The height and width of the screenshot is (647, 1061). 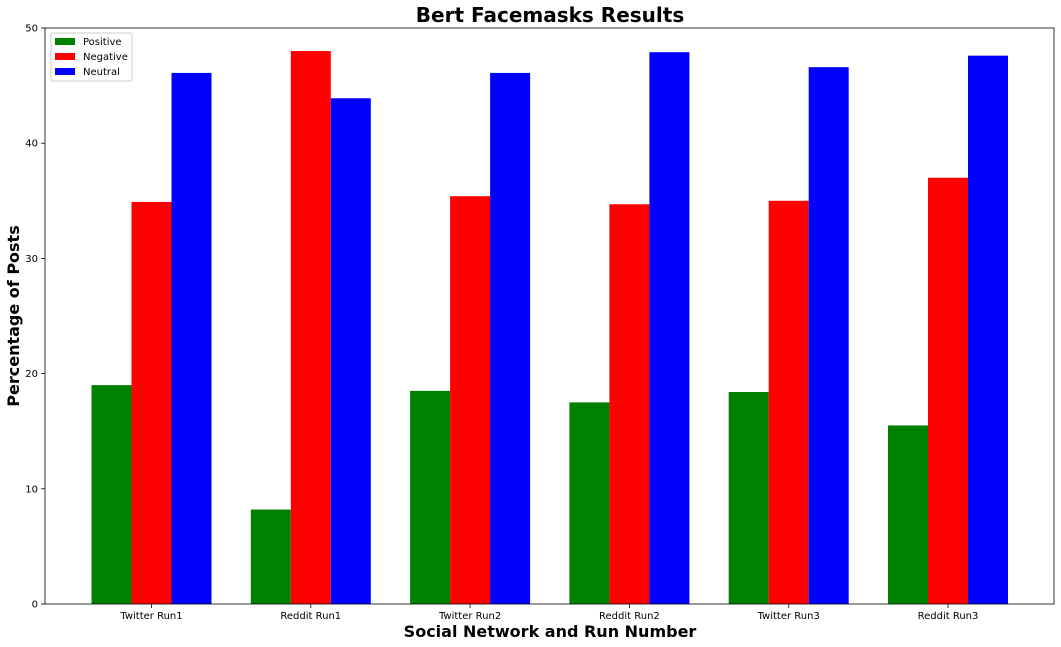 What do you see at coordinates (105, 57) in the screenshot?
I see `legend-label-negative: Negative` at bounding box center [105, 57].